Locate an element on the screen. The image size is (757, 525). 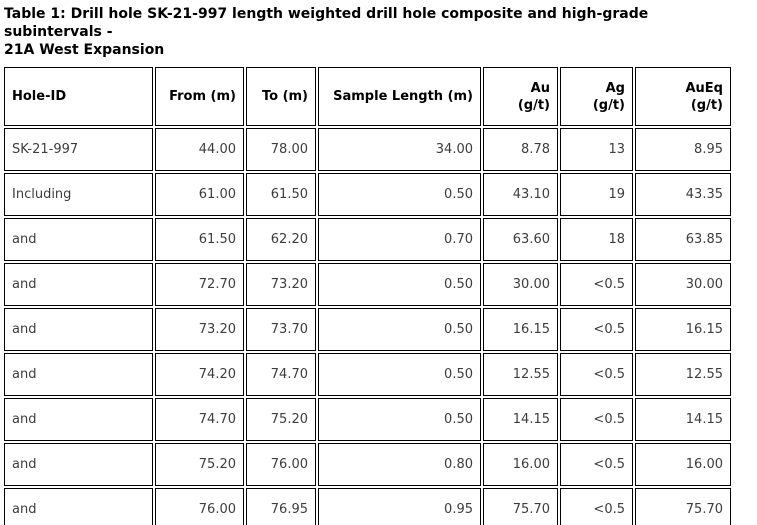
column-header-ag-gpt: Ag (g/t) is located at coordinates (596, 96).